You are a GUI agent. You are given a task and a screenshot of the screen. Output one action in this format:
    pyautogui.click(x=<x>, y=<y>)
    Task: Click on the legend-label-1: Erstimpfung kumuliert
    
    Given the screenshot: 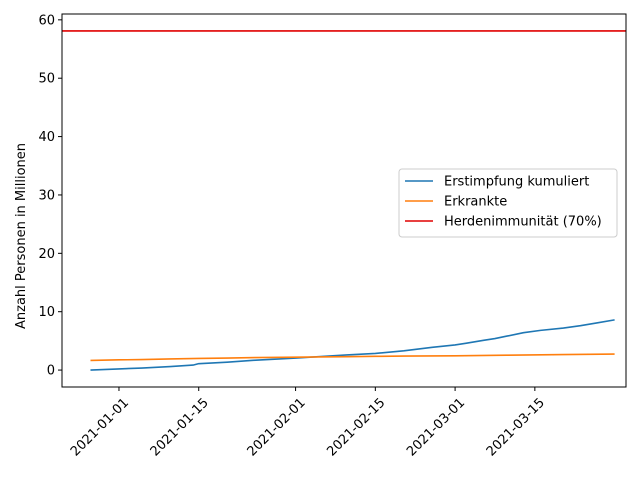 What is the action you would take?
    pyautogui.click(x=516, y=182)
    